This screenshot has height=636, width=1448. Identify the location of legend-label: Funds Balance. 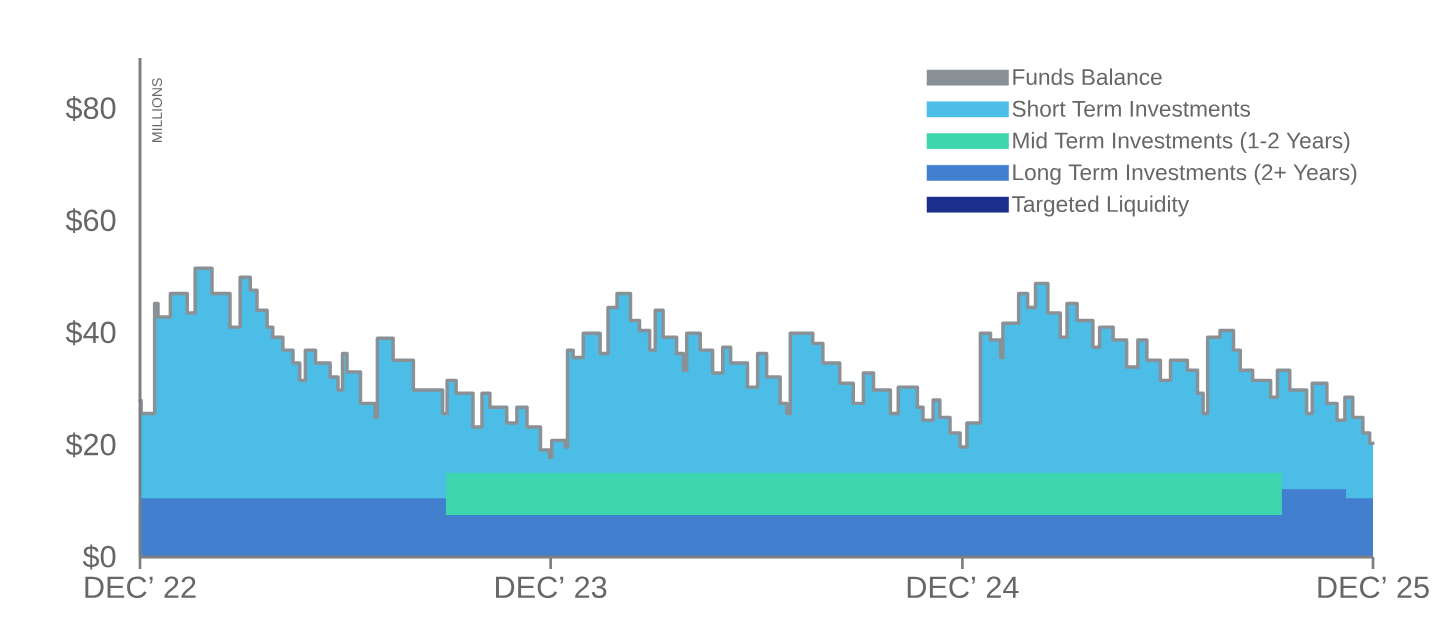
(1087, 77).